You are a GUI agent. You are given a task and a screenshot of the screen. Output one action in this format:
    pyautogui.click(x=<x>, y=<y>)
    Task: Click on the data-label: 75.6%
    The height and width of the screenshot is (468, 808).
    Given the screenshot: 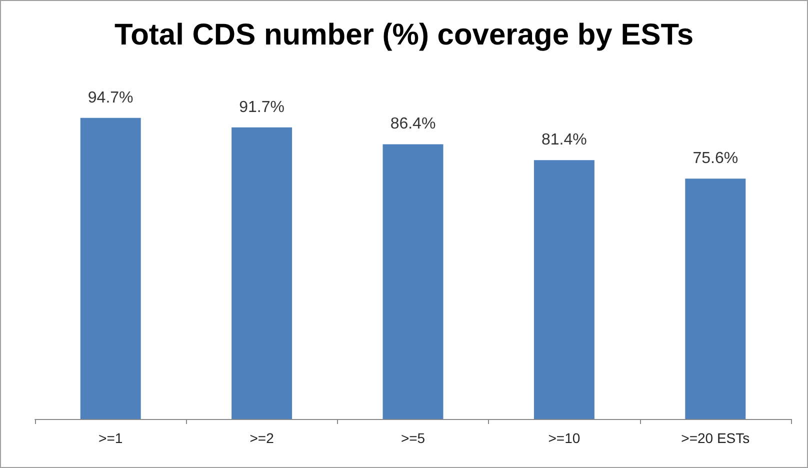 What is the action you would take?
    pyautogui.click(x=715, y=159)
    